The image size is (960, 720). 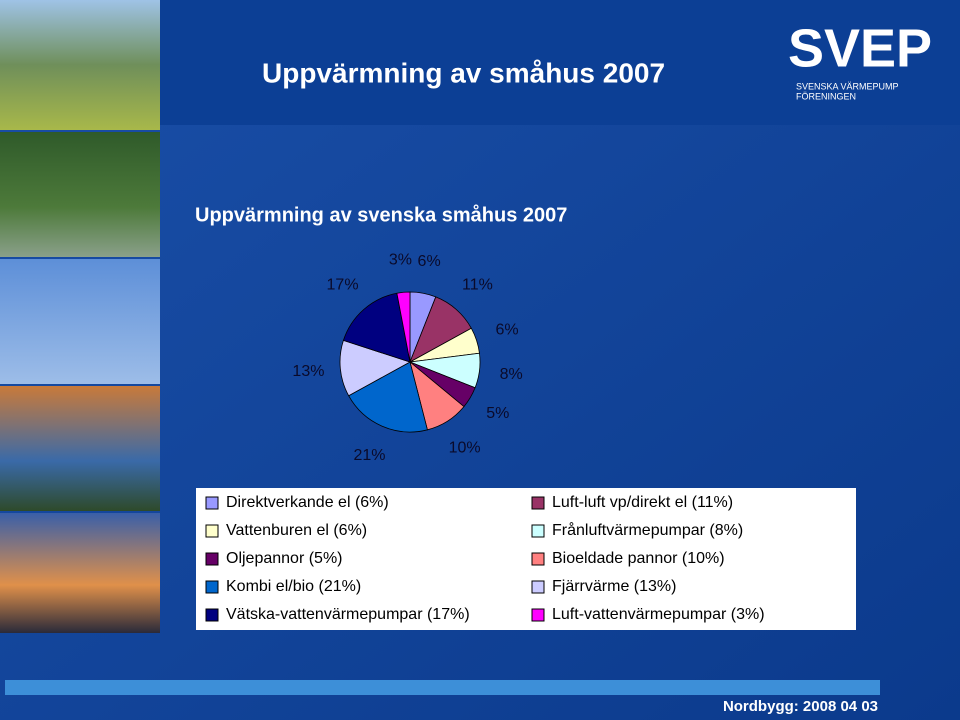 I want to click on slice-label: 21%, so click(x=369, y=455).